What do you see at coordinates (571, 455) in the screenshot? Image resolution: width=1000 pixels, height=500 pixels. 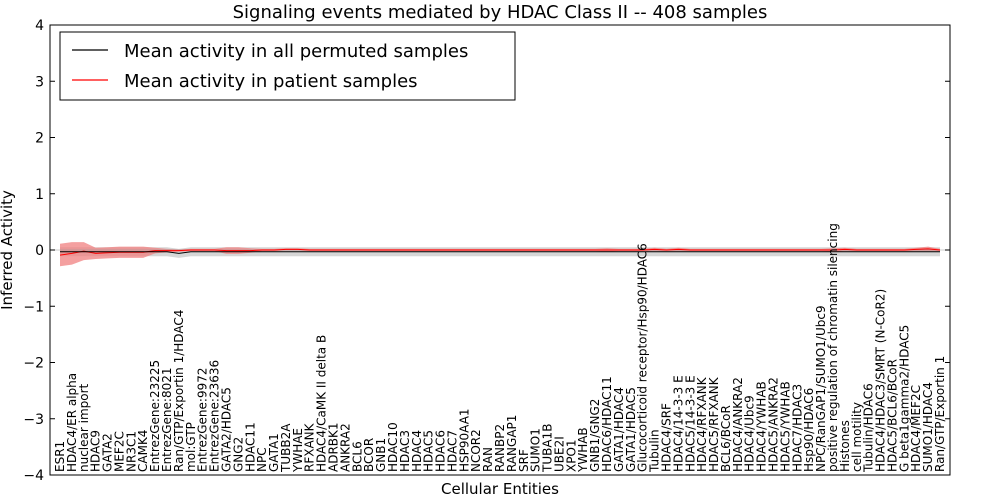 I see `x-category-label: XPO1` at bounding box center [571, 455].